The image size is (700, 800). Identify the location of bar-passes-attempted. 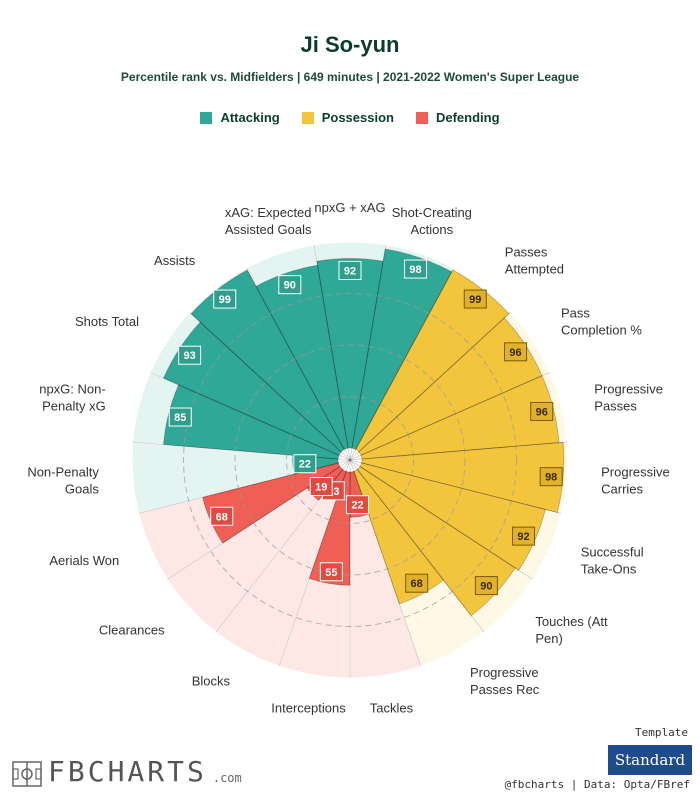
(432, 361).